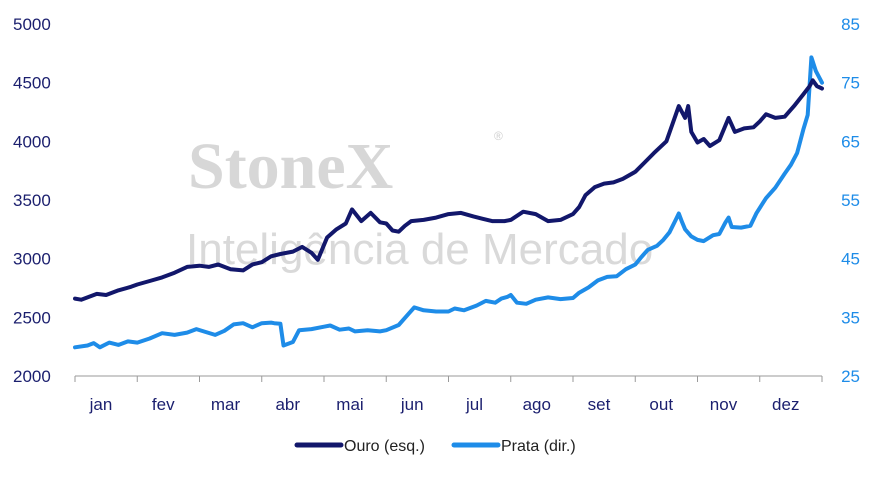 The width and height of the screenshot is (874, 481). I want to click on watermark-registered-mark: ®, so click(498, 136).